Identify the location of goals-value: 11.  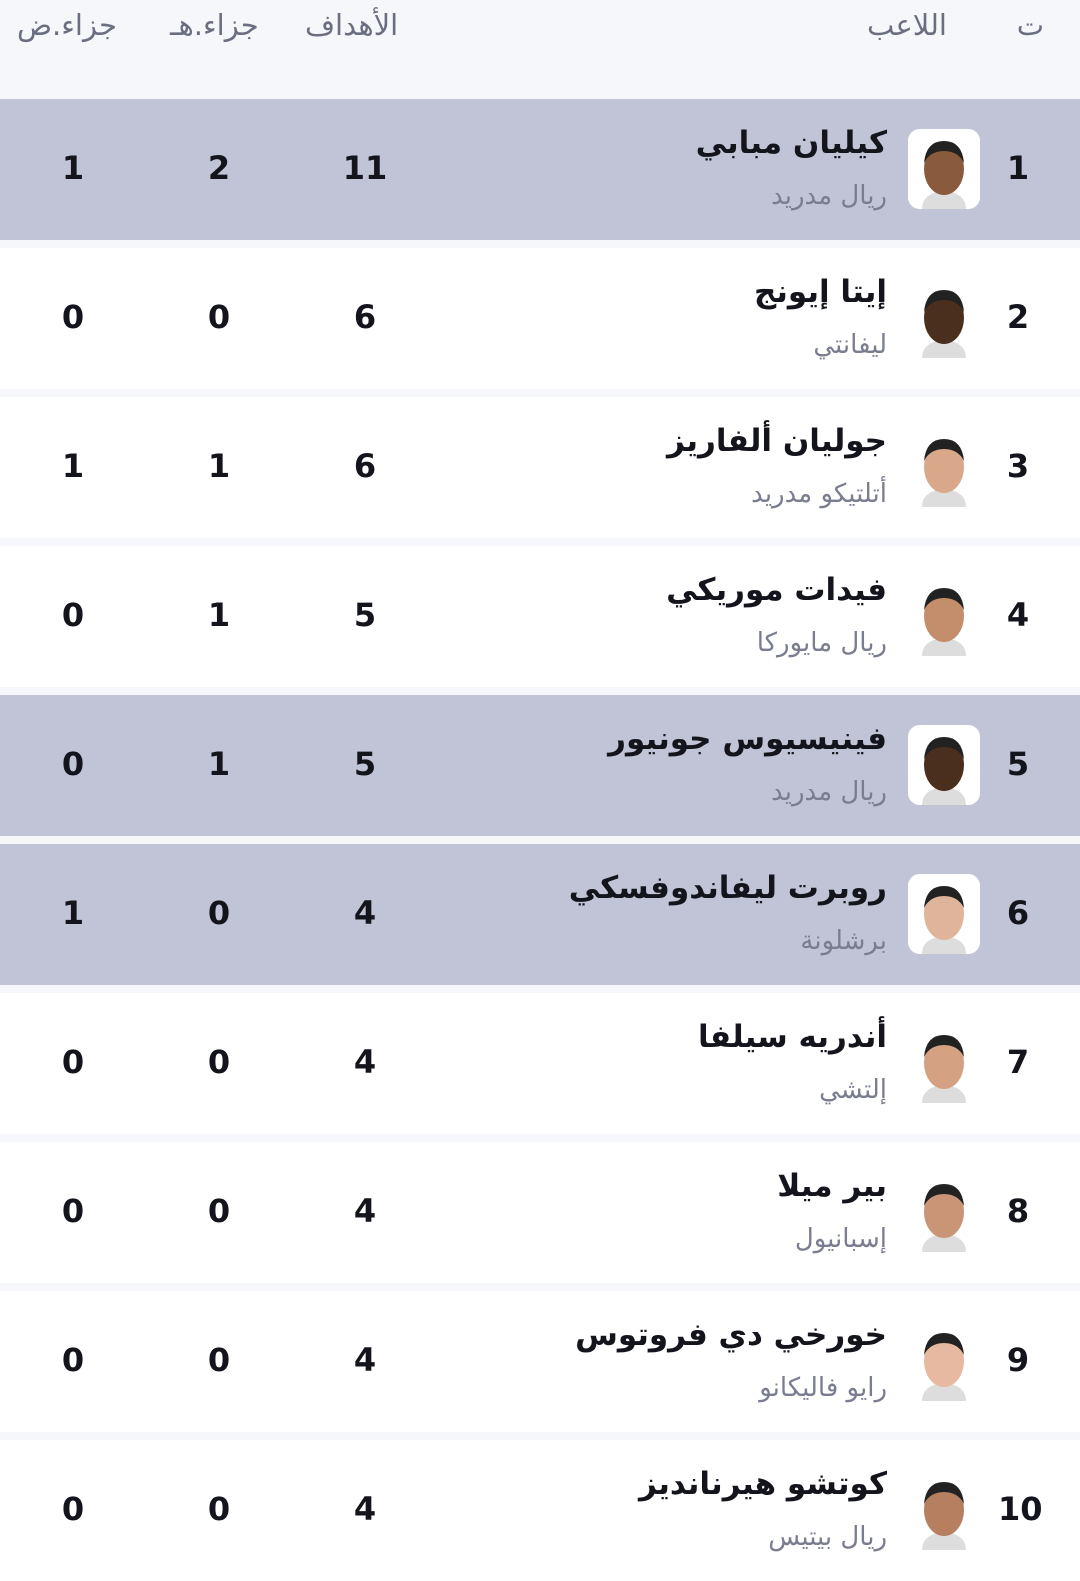
(365, 168).